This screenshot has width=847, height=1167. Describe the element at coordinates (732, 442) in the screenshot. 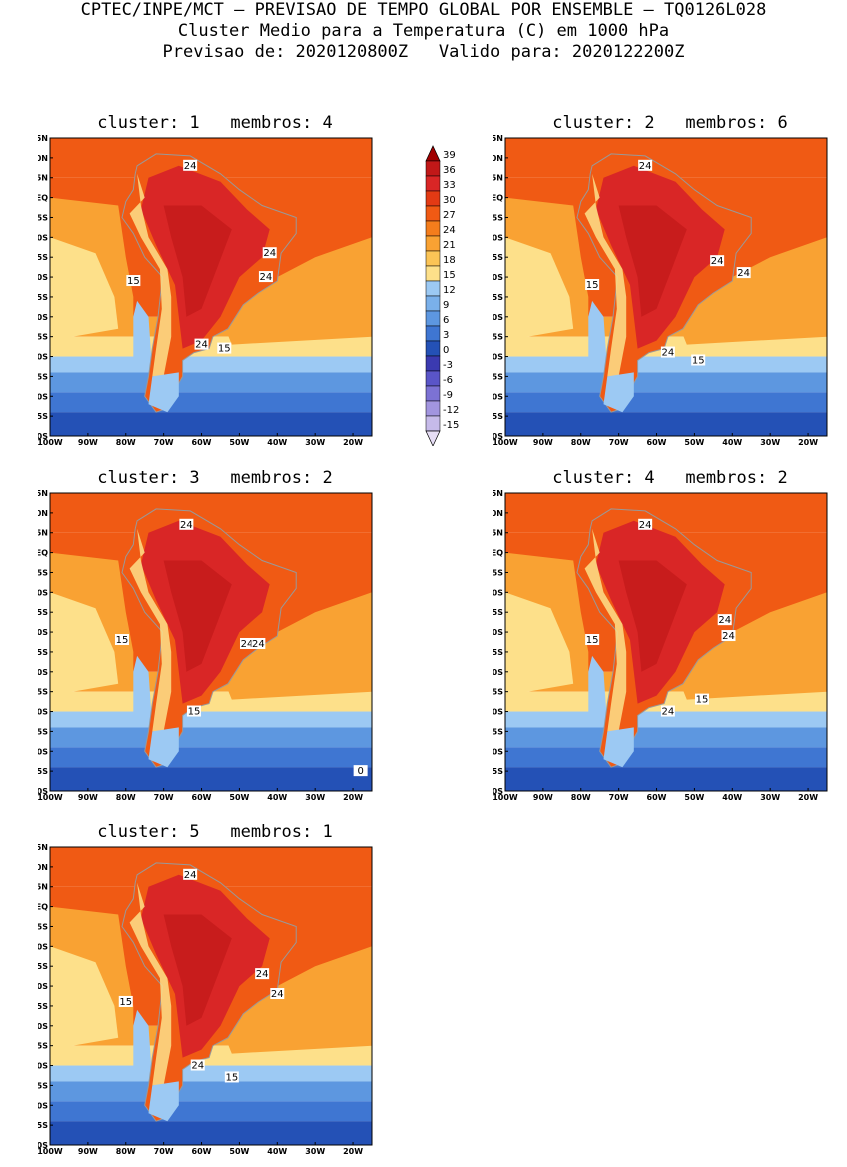

I see `lon-tick-label: 40W` at that location.